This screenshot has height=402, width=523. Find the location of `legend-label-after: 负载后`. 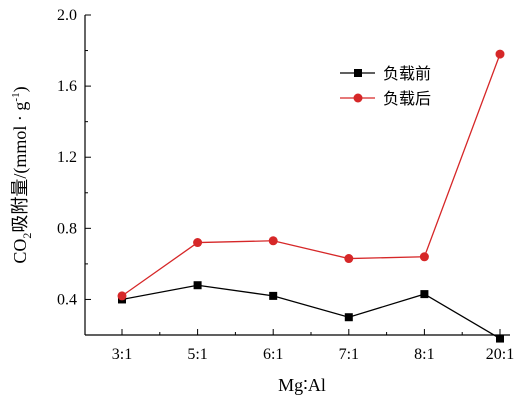

legend-label-after: 负载后 is located at coordinates (407, 98).